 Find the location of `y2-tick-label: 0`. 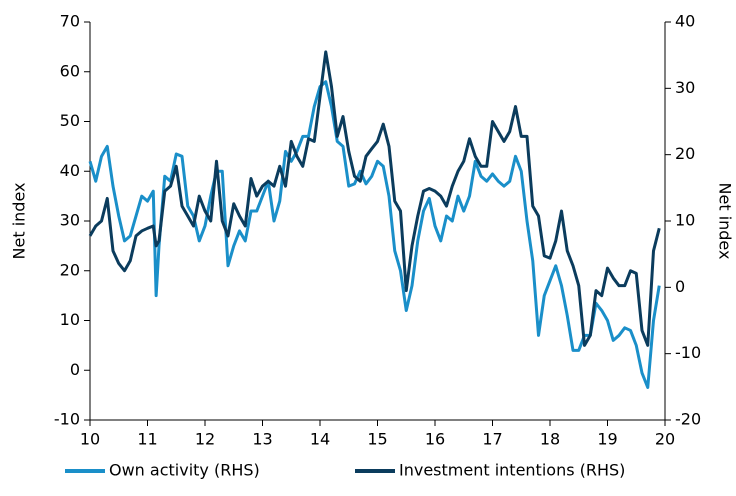

y2-tick-label: 0 is located at coordinates (680, 286).